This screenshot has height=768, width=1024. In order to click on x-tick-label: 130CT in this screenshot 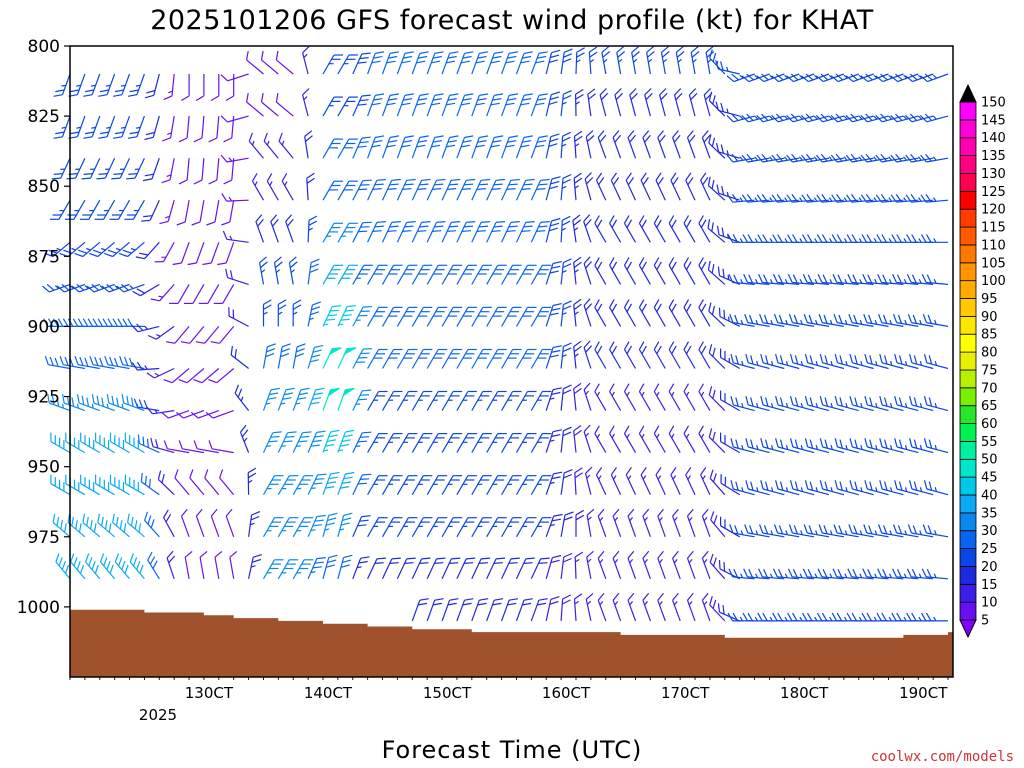, I will do `click(209, 693)`.